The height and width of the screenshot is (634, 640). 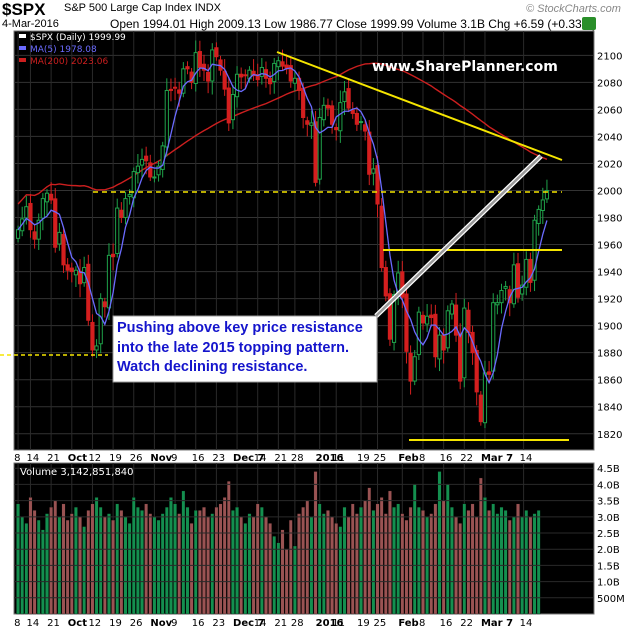 What do you see at coordinates (32, 623) in the screenshot?
I see `x-tick-label-bottom: 14` at bounding box center [32, 623].